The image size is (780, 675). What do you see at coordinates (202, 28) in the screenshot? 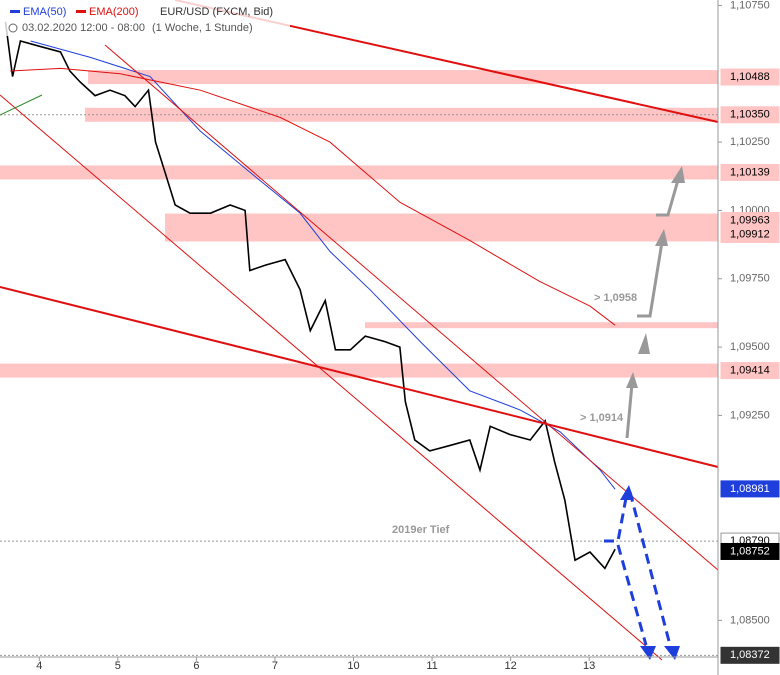
I see `header-period: (1 Woche, 1 Stunde)` at bounding box center [202, 28].